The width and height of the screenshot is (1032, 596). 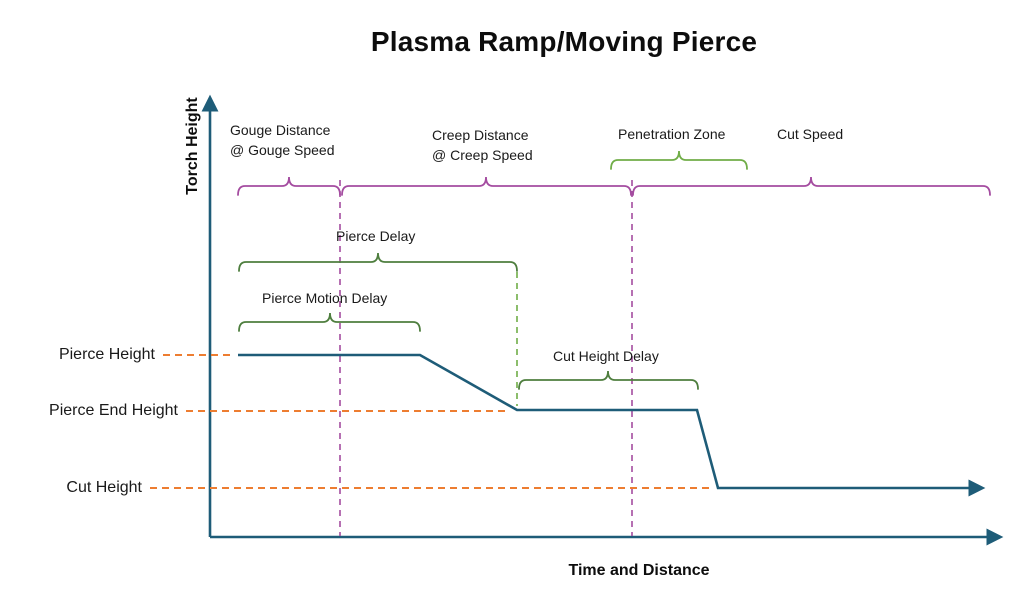 What do you see at coordinates (289, 186) in the screenshot?
I see `gouge-distance-brace` at bounding box center [289, 186].